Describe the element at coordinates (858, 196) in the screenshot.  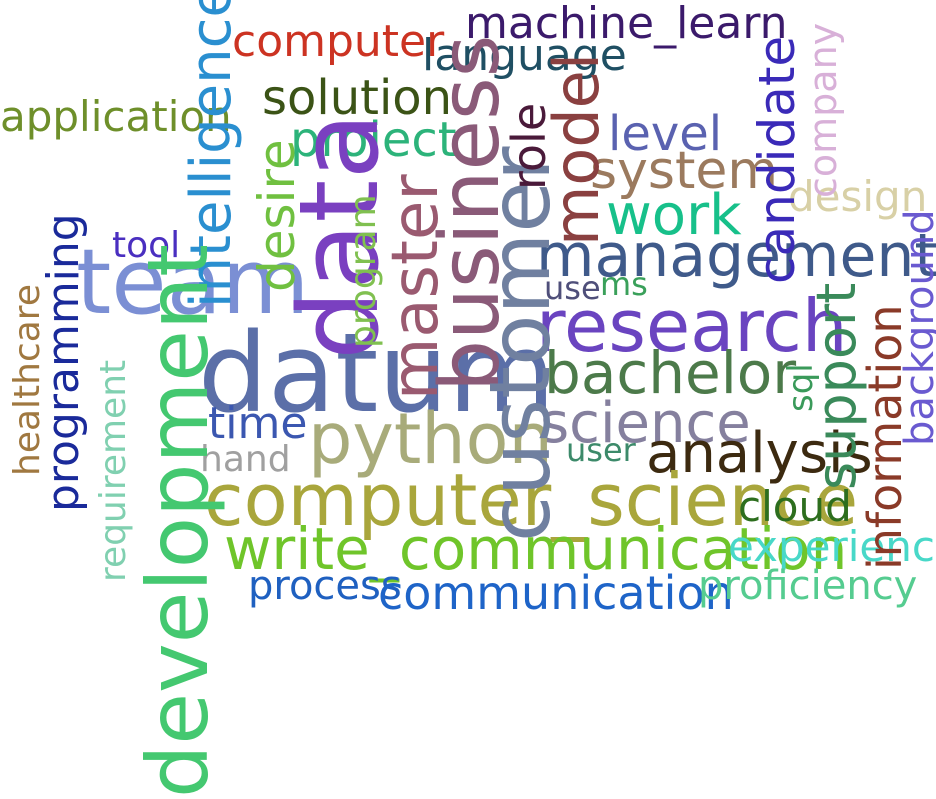
I see `word-design: design` at that location.